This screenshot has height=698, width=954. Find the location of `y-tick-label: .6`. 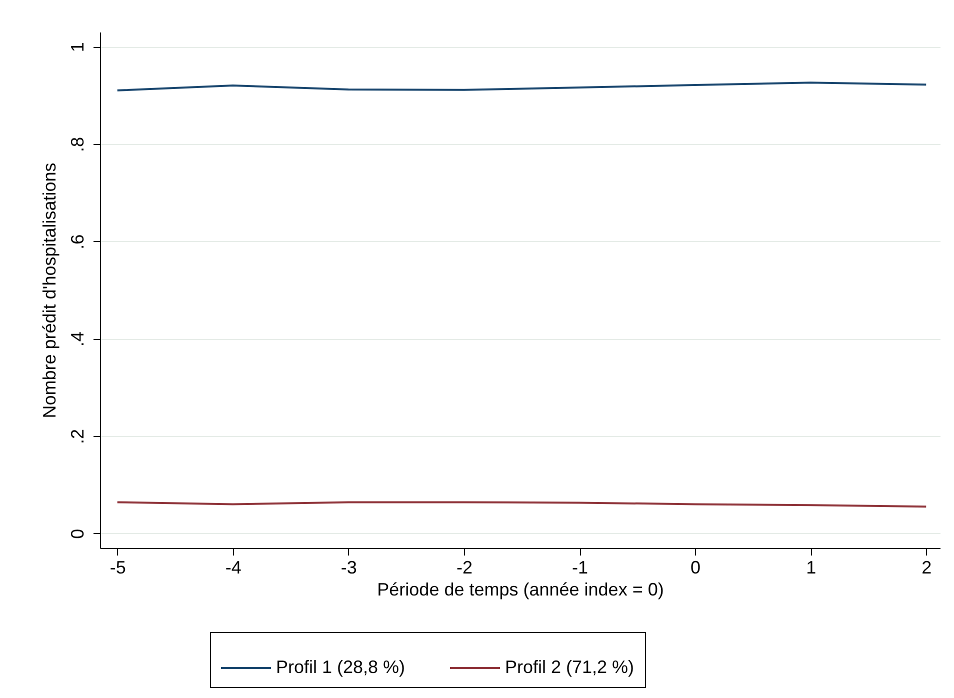

y-tick-label: .6 is located at coordinates (78, 242).